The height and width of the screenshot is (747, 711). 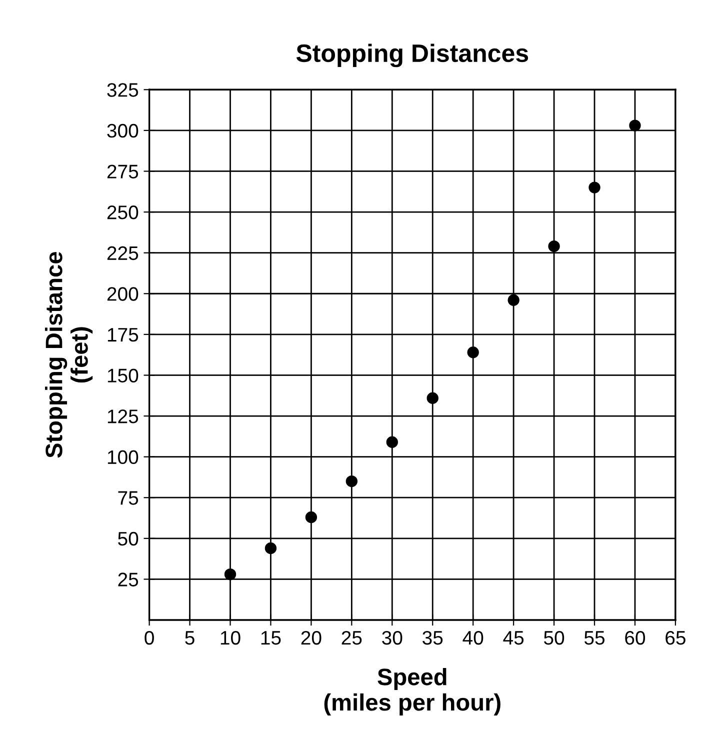 What do you see at coordinates (122, 171) in the screenshot?
I see `y-tick-label: 275` at bounding box center [122, 171].